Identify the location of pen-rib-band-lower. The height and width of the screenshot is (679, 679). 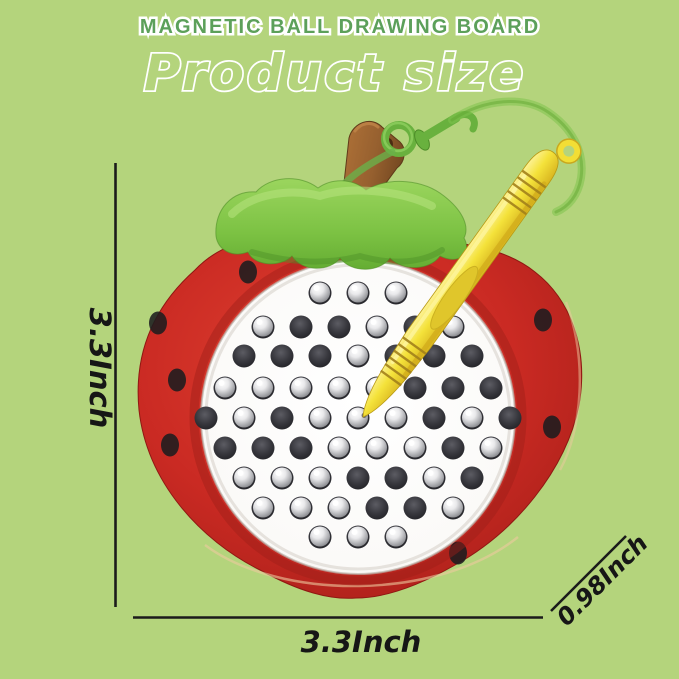
(403, 361).